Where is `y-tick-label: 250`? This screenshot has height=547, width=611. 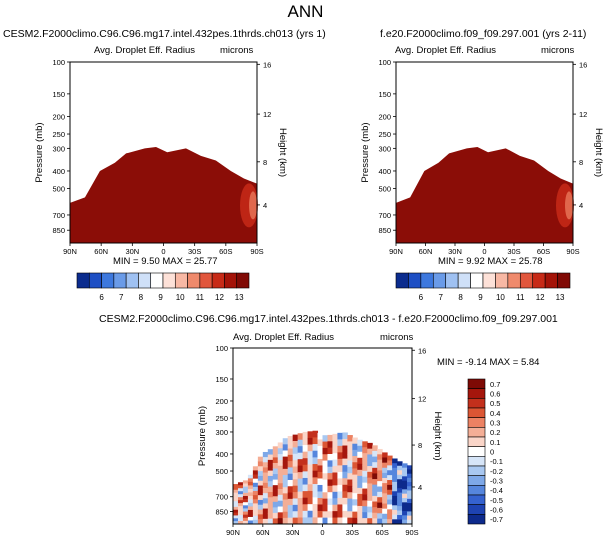 y-tick-label: 250 is located at coordinates (384, 134).